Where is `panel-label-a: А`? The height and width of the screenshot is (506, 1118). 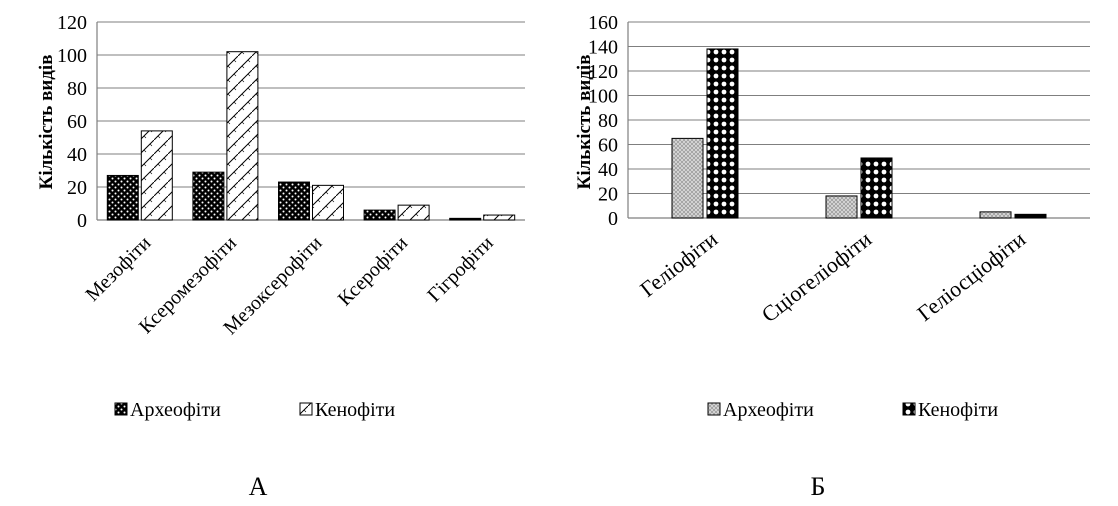
panel-label-a: А is located at coordinates (258, 486).